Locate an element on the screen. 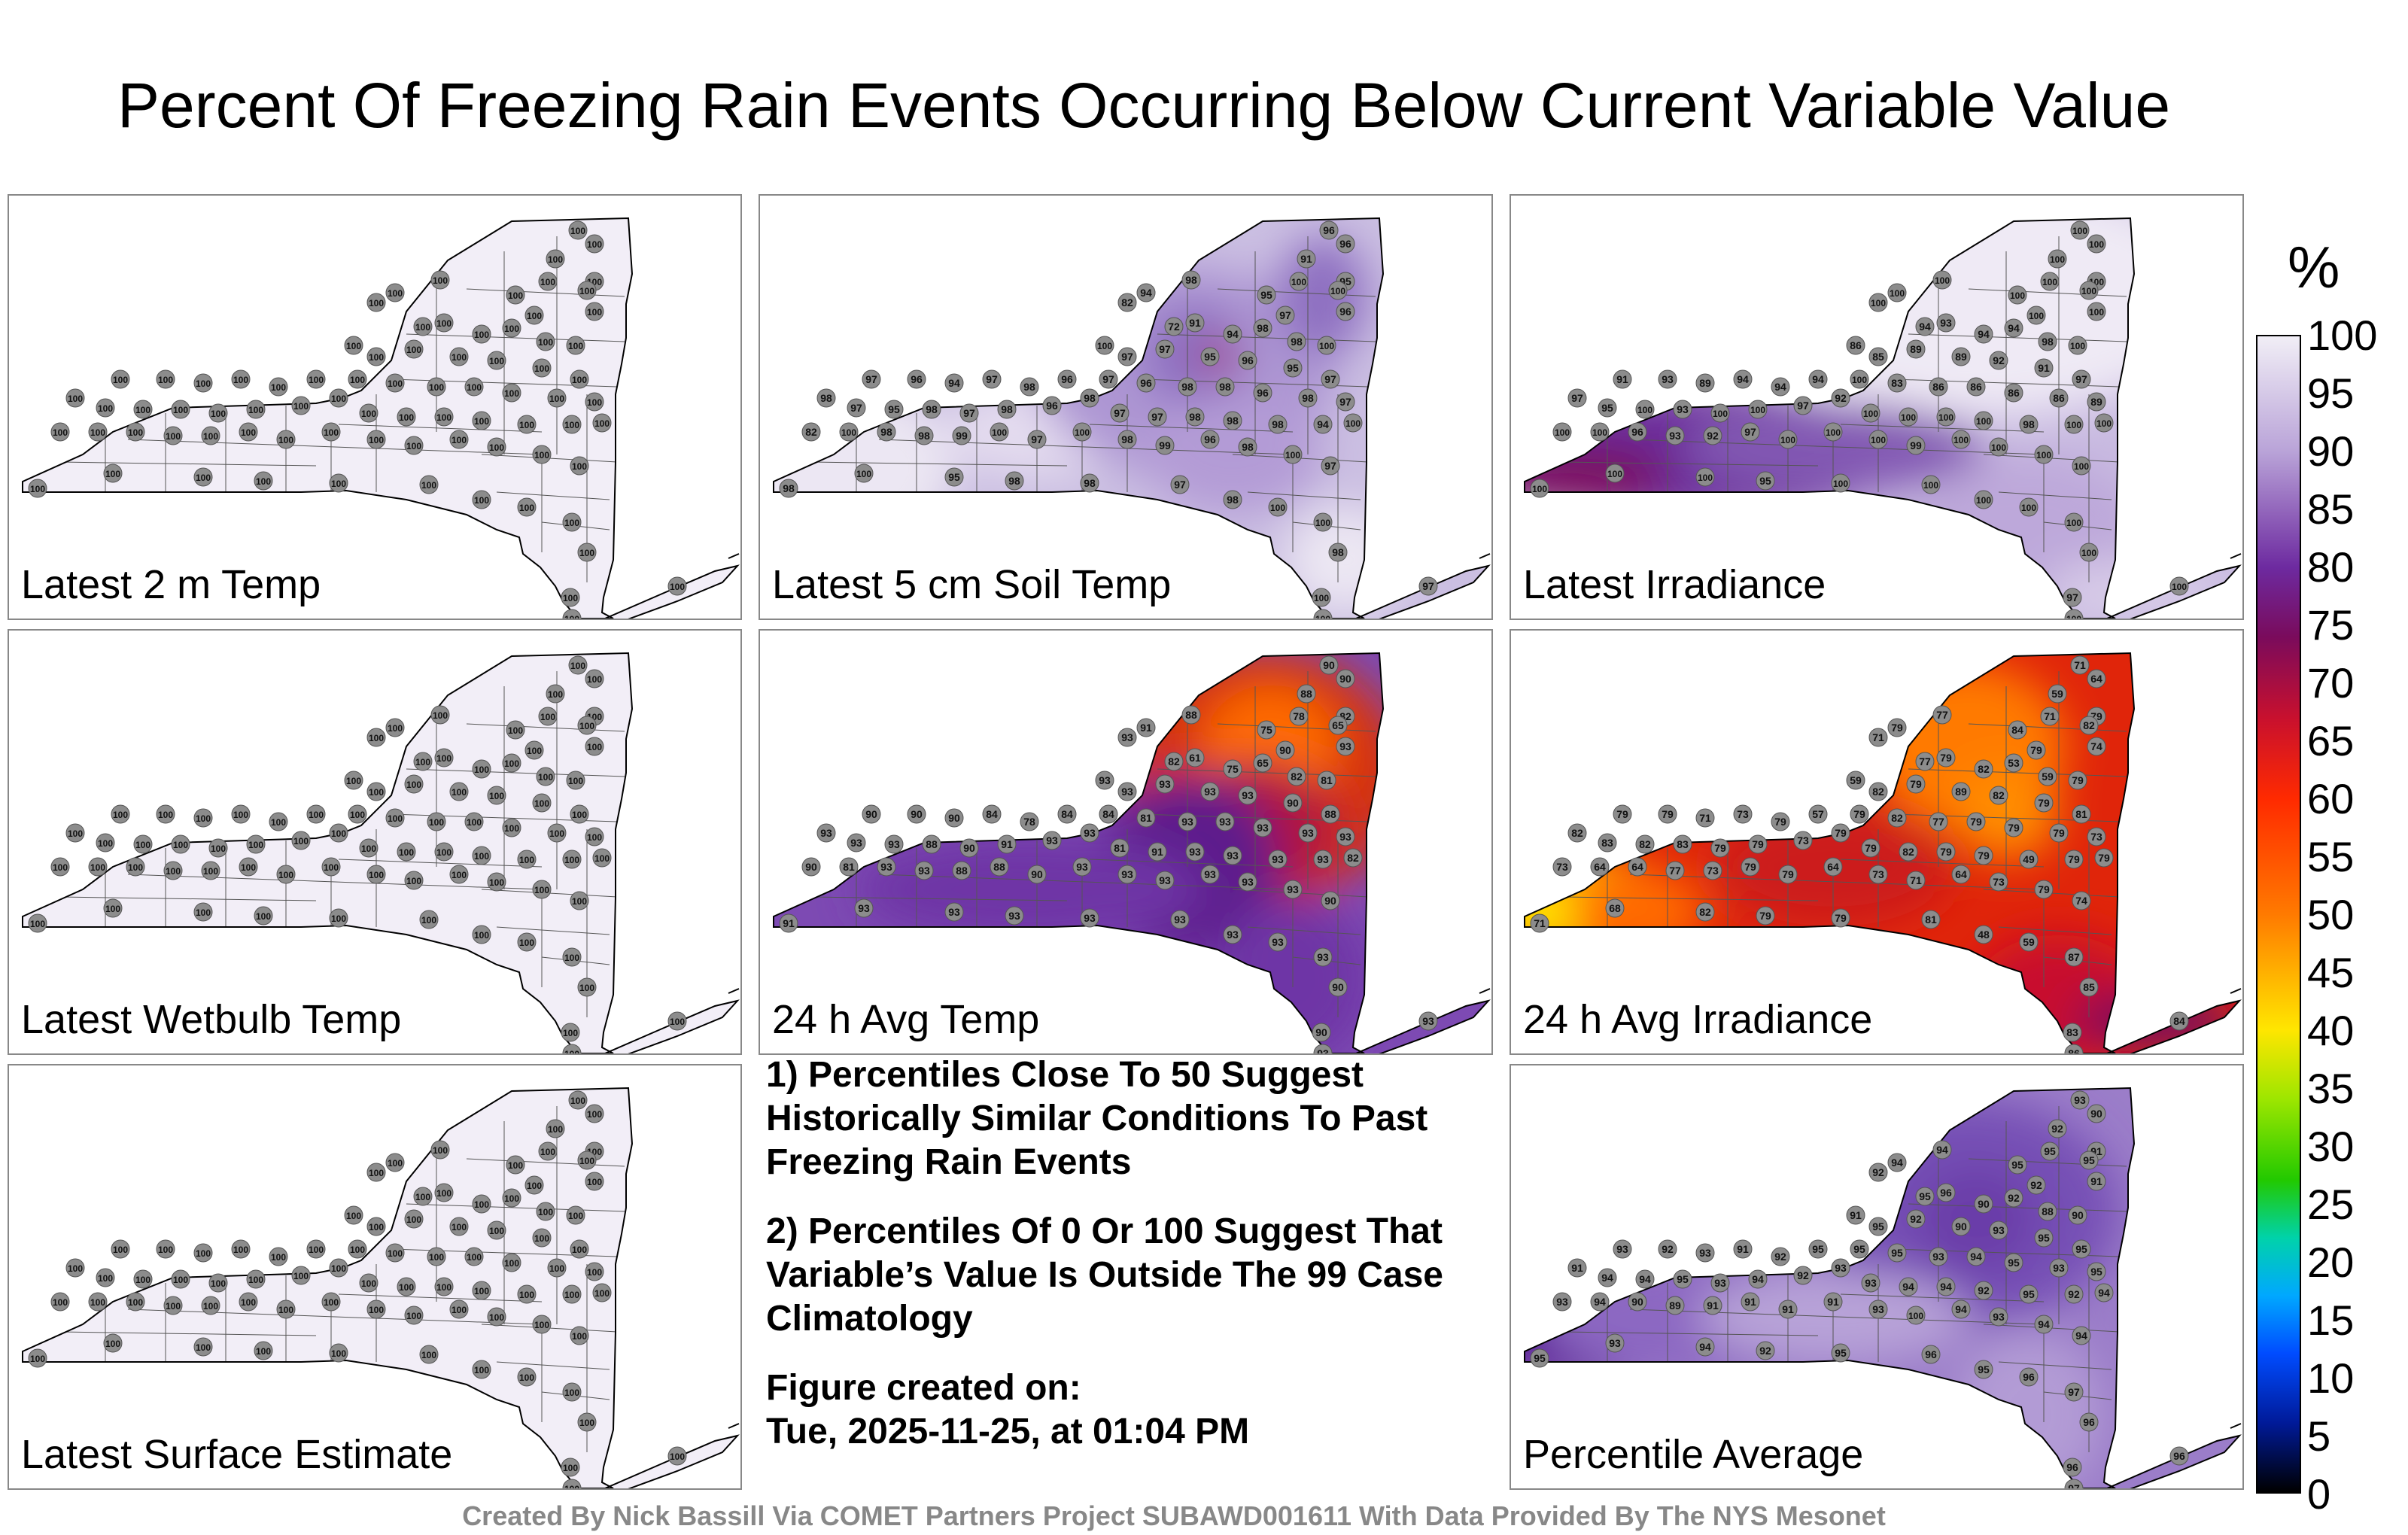 The width and height of the screenshot is (2408, 1535). station-value: 96 is located at coordinates (1146, 383).